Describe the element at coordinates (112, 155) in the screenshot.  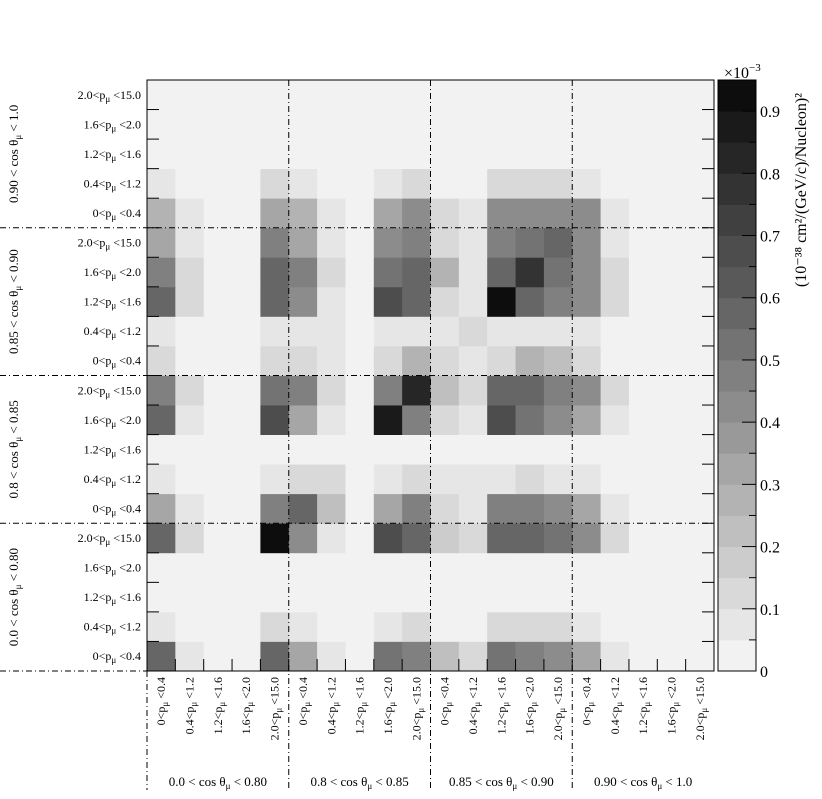
I see `y-tick-label: 1.2<pμ <1.6` at that location.